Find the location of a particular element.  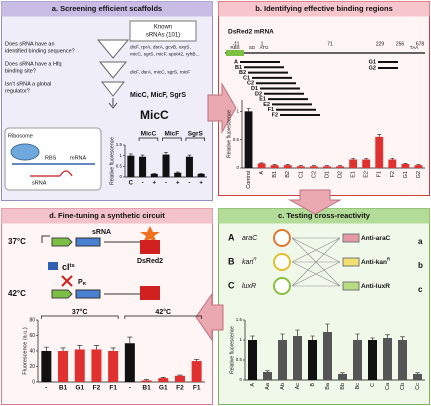

y-tick-label: 0 is located at coordinates (120, 176).